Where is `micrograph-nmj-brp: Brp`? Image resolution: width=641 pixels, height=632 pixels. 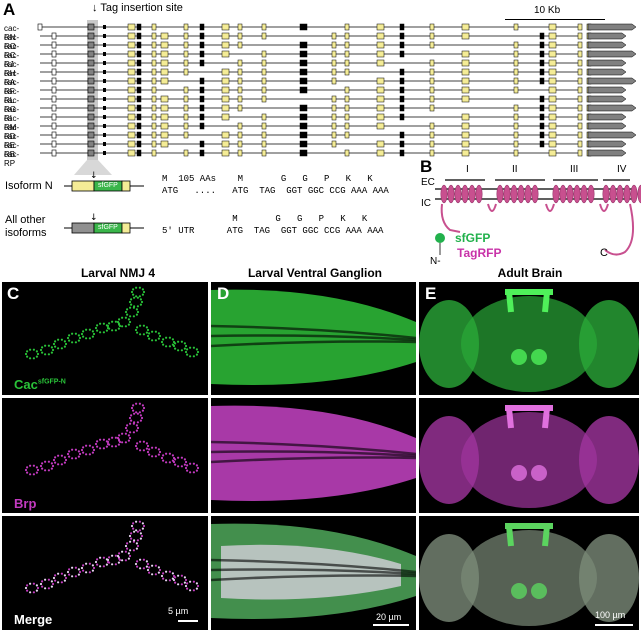
micrograph-nmj-brp: Brp is located at coordinates (105, 455).